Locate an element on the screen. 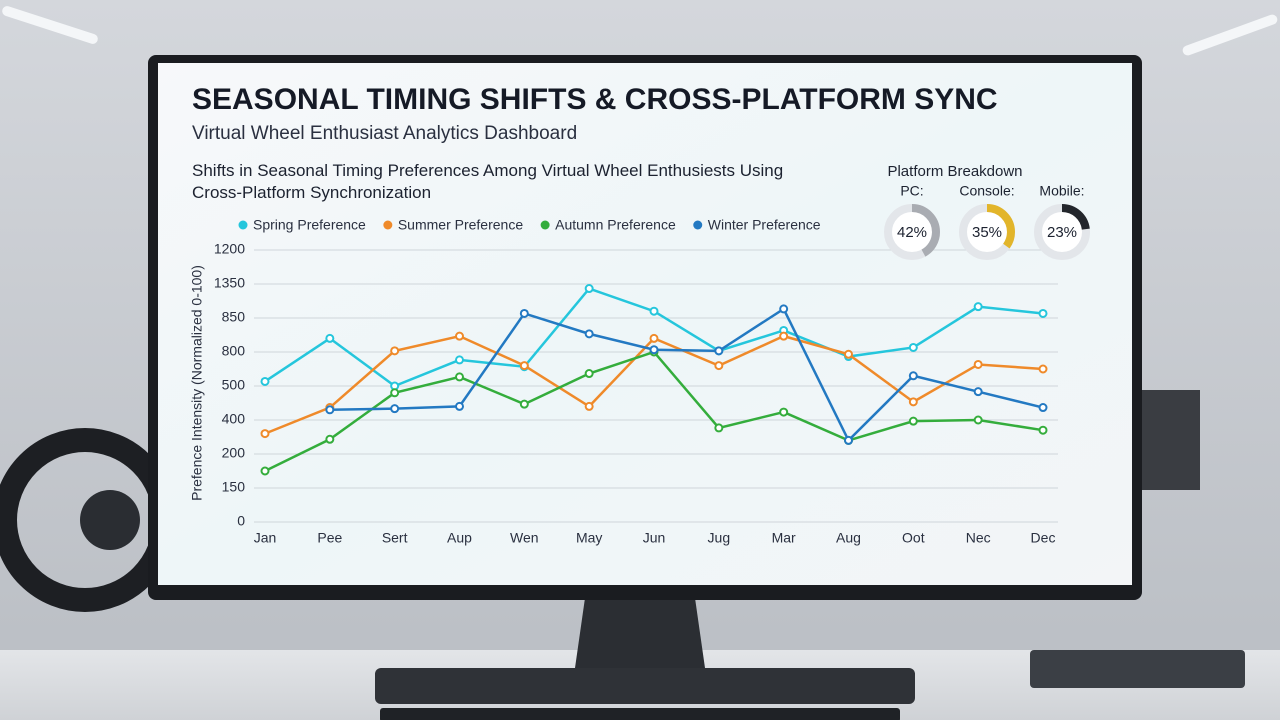 Image resolution: width=1280 pixels, height=720 pixels. legend-label: Spring Preference is located at coordinates (309, 225).